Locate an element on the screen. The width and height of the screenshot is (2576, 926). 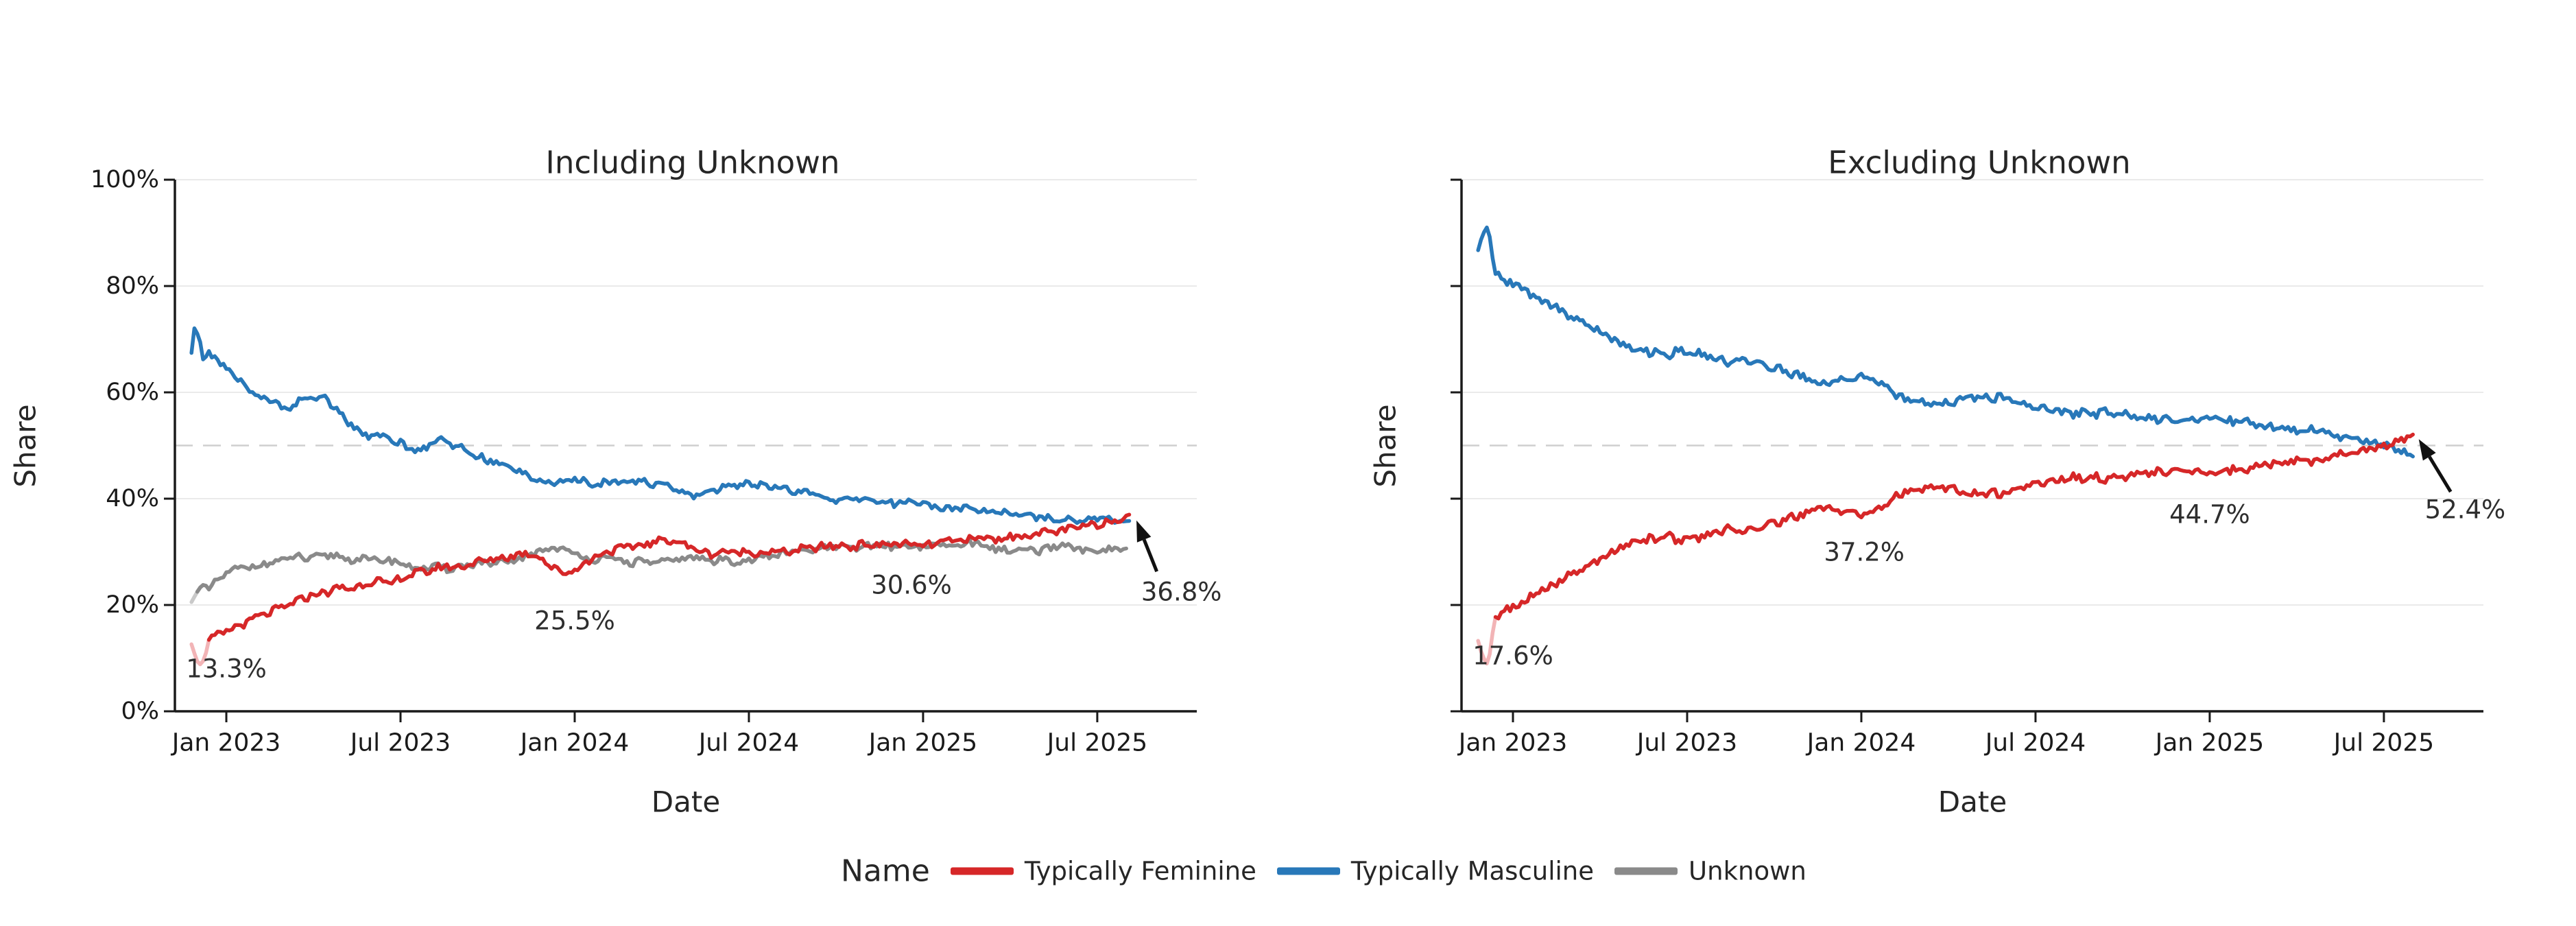
legend-item-typically-feminine: Typically Feminine is located at coordinates (1103, 871).